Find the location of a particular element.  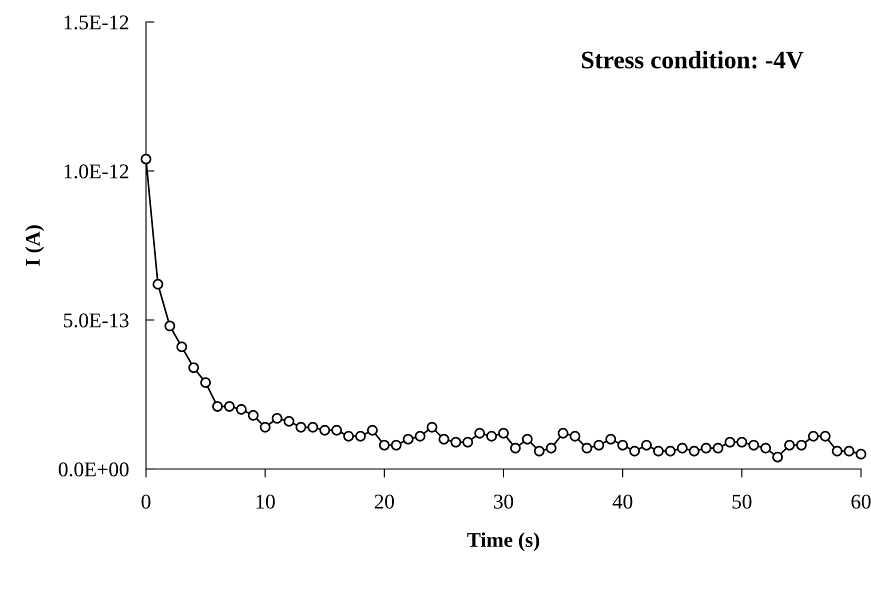

x-tick-label: 60 is located at coordinates (861, 501).